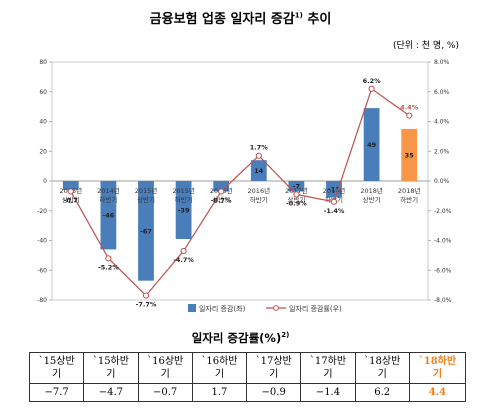 The image size is (481, 408). I want to click on rate-table-value-cell: −4.7, so click(111, 392).